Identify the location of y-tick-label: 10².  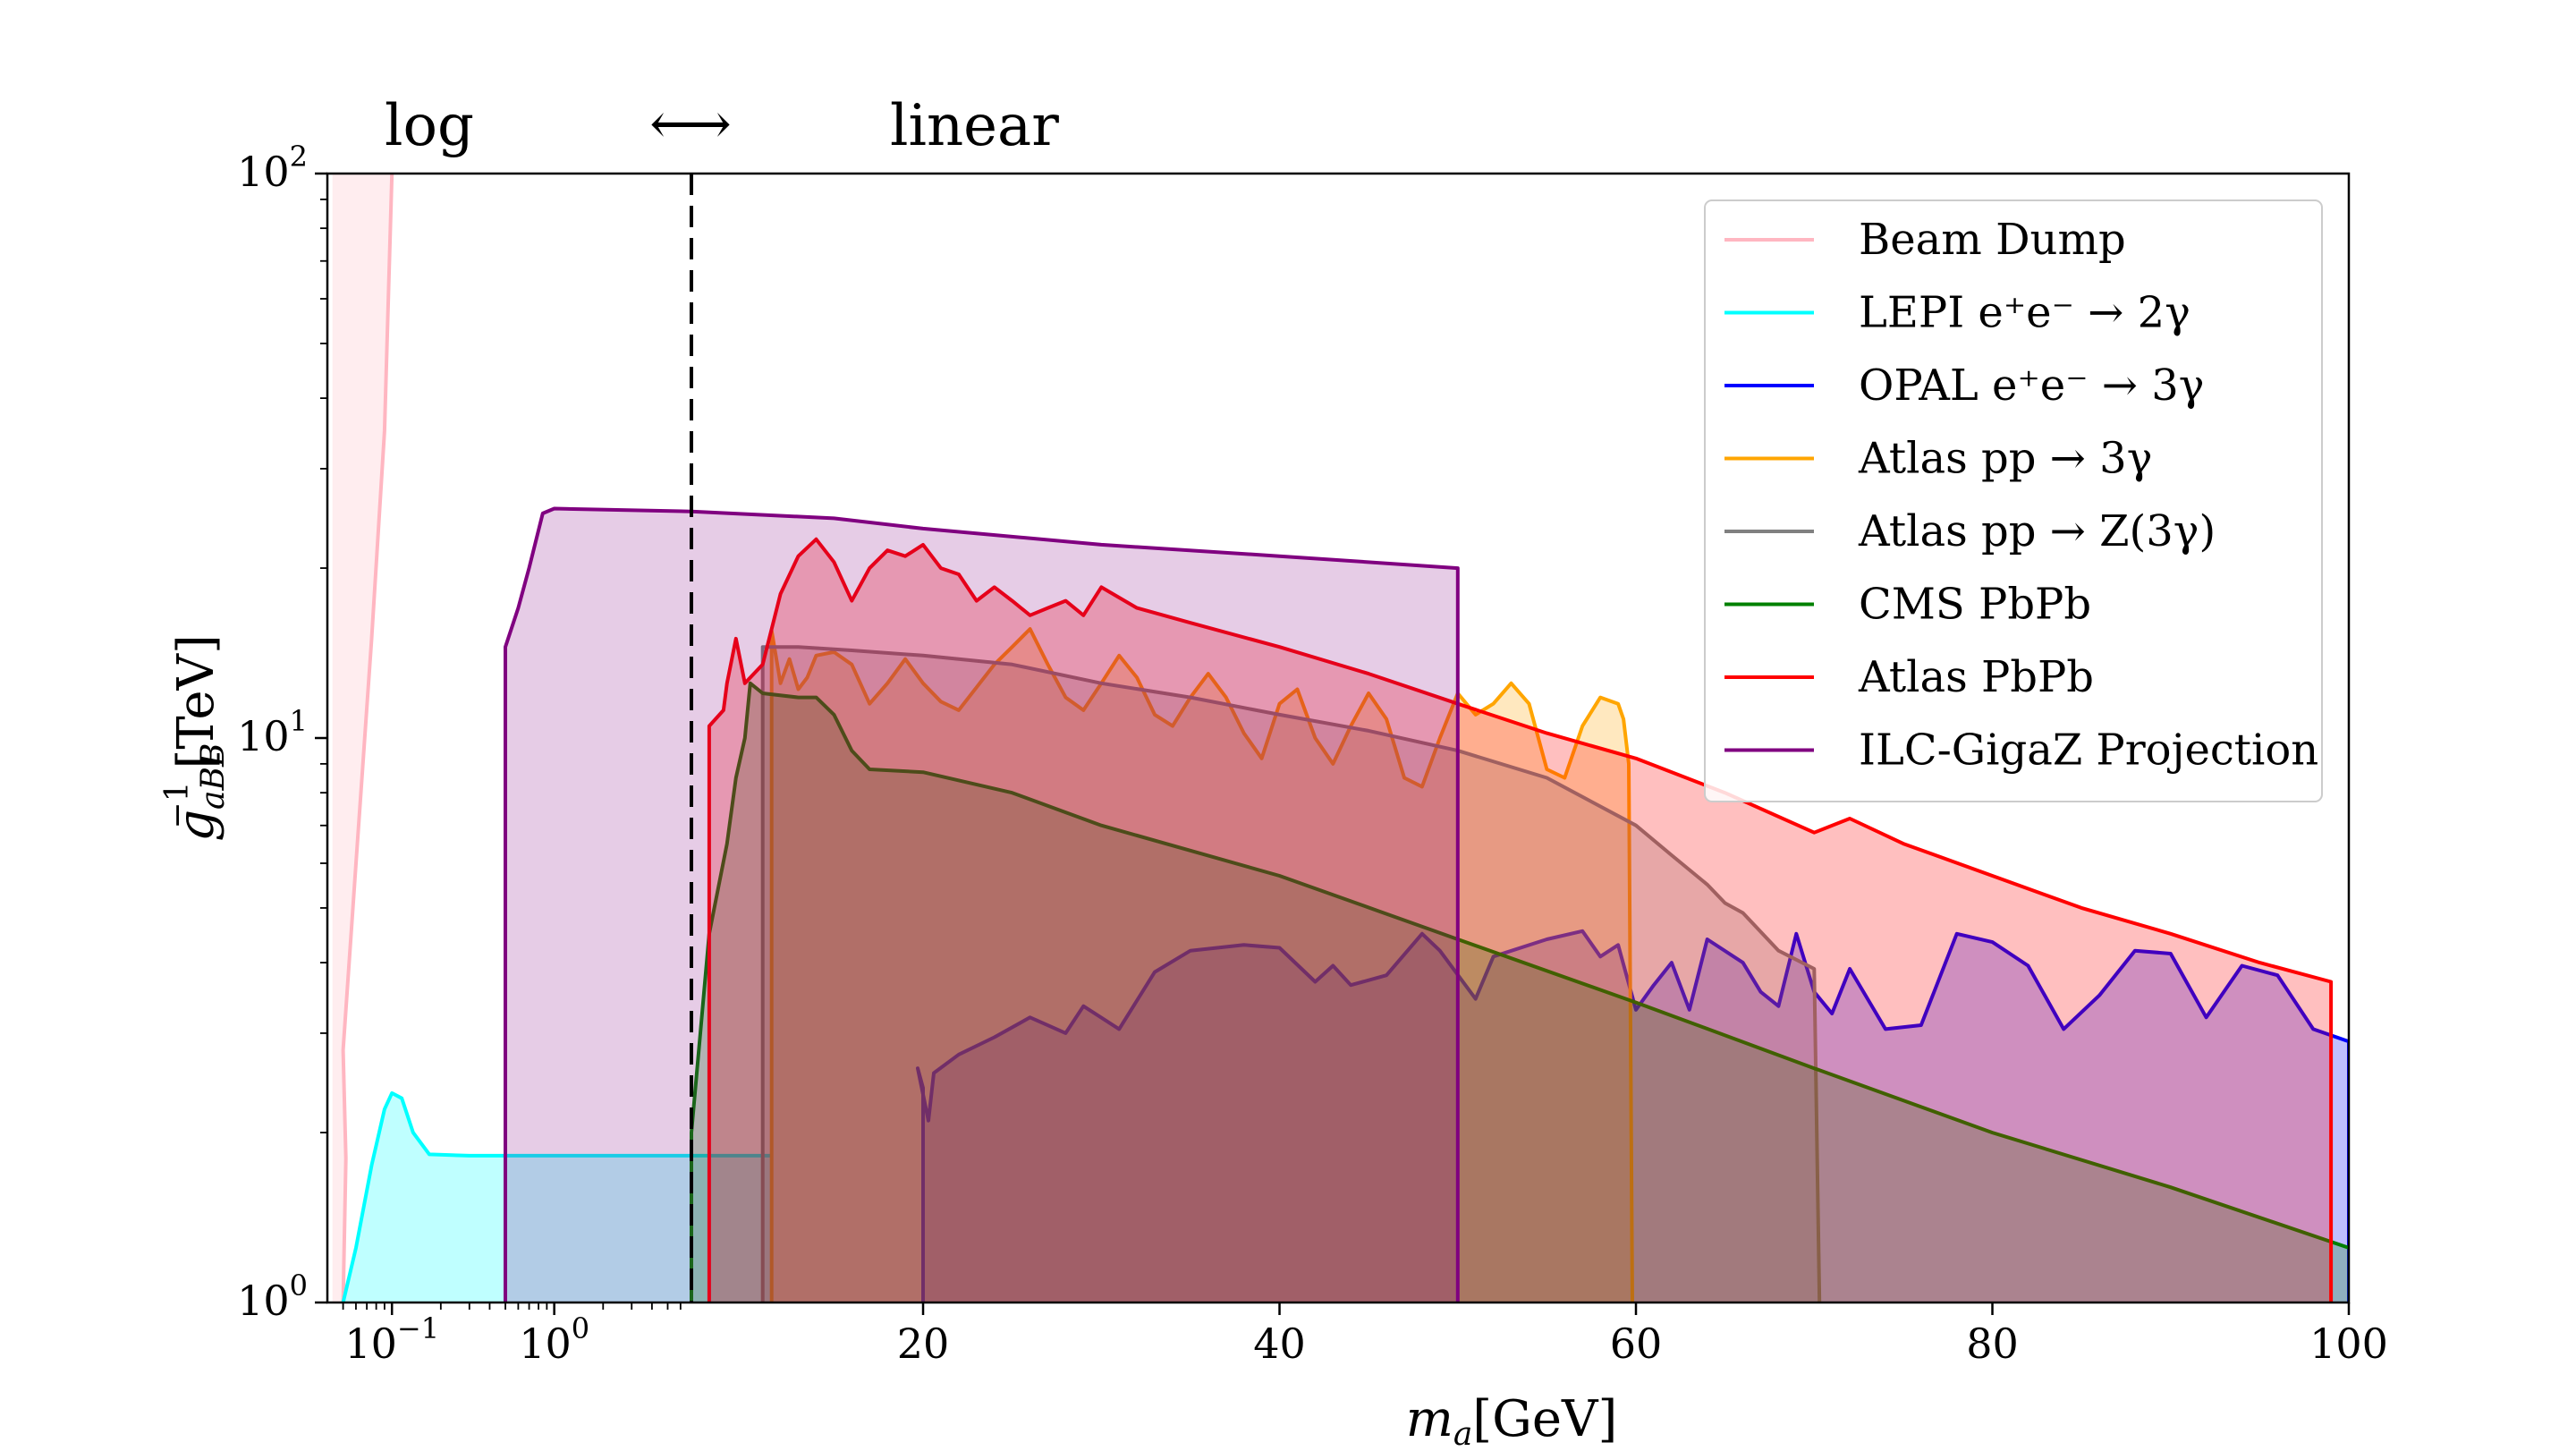
(272, 168).